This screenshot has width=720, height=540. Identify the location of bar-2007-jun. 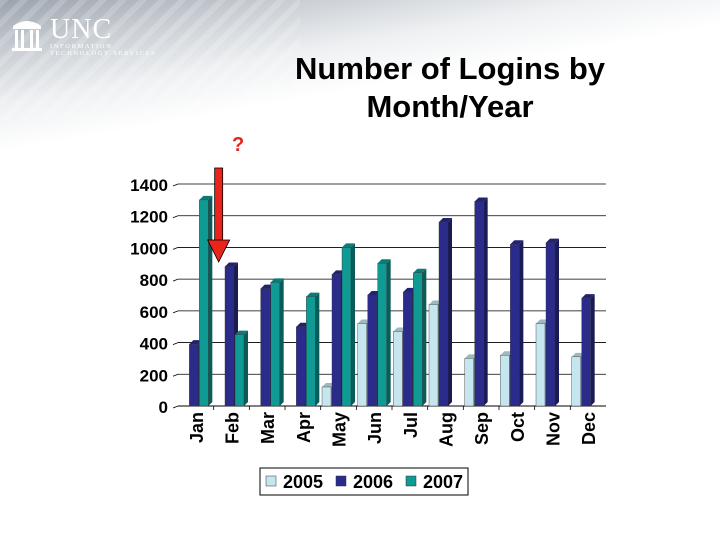
(384, 333).